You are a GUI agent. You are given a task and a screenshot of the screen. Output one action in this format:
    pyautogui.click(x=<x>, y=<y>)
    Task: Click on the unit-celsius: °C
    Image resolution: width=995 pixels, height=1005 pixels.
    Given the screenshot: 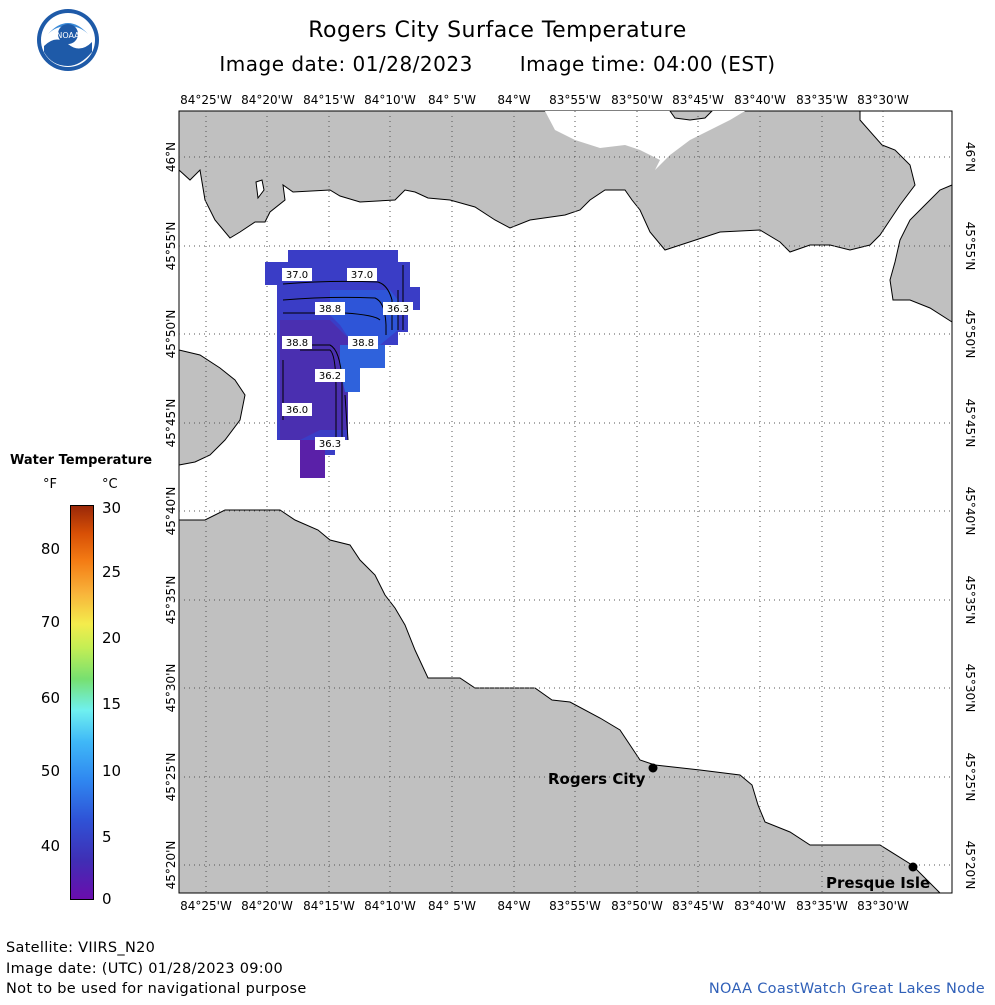 What is the action you would take?
    pyautogui.click(x=110, y=484)
    